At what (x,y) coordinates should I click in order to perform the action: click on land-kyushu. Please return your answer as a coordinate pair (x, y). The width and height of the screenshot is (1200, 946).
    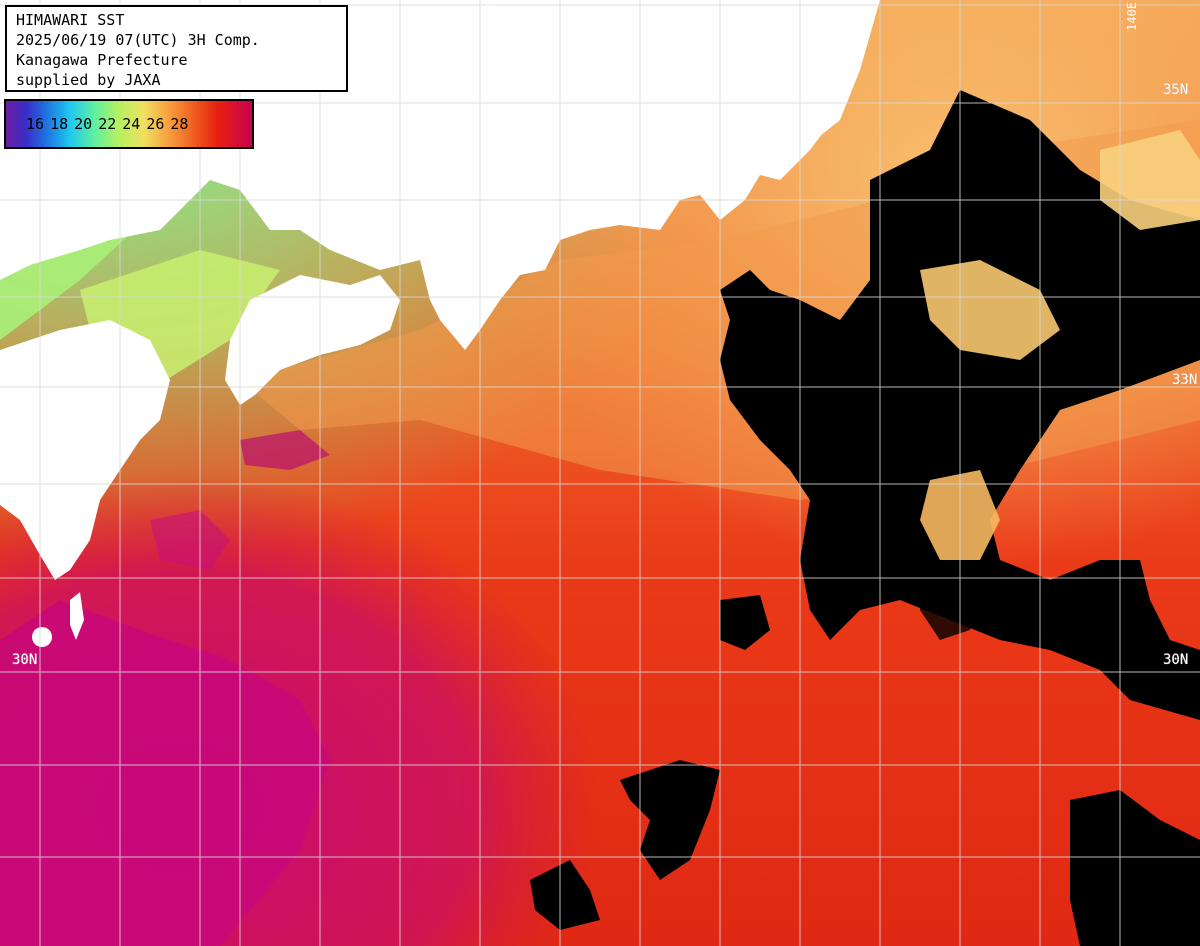
    Looking at the image, I should click on (85, 450).